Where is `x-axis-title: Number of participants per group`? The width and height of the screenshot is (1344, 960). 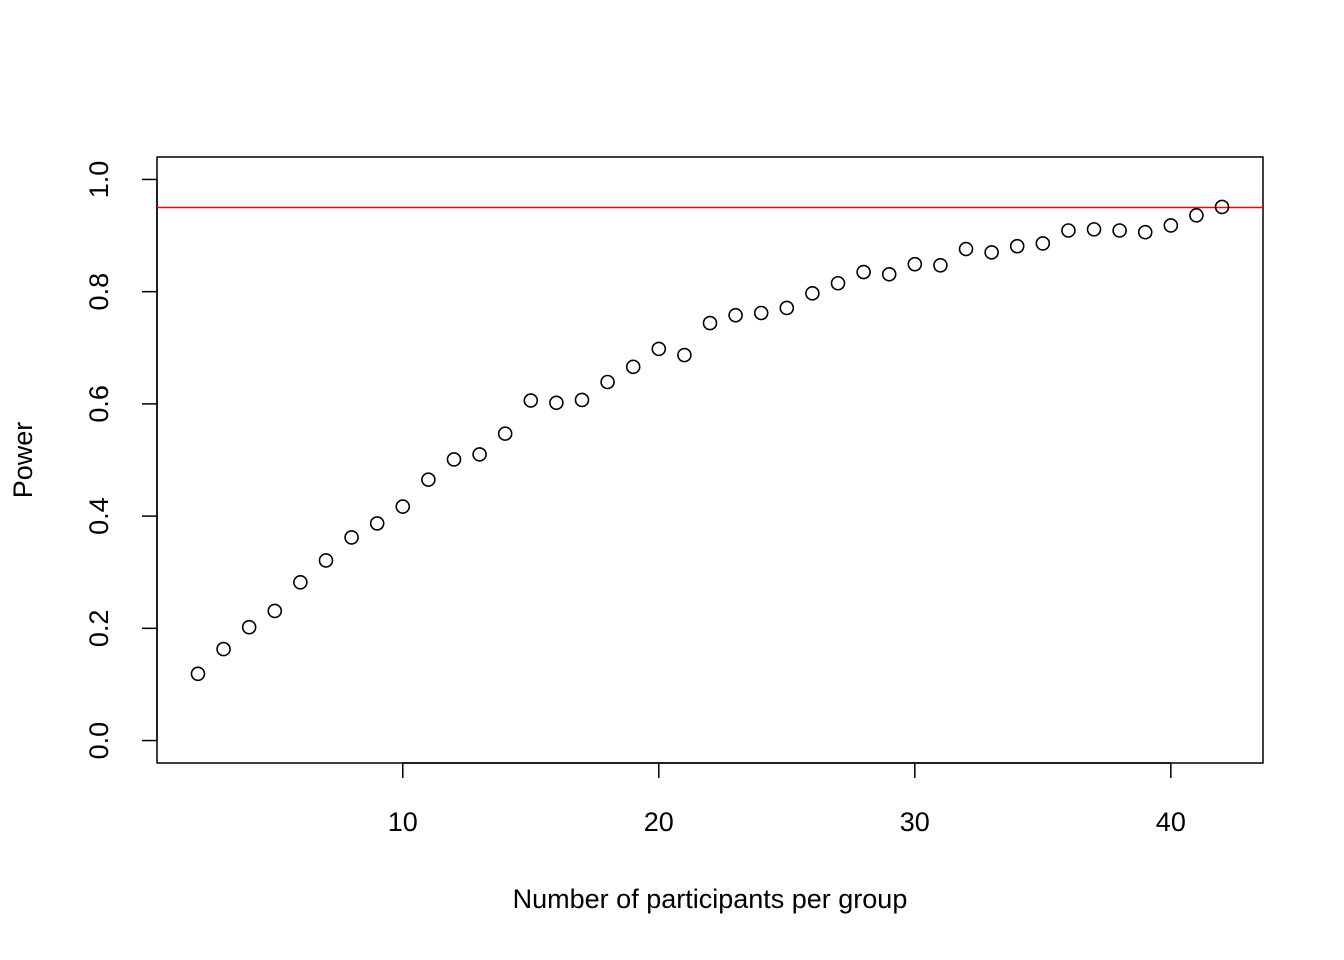 x-axis-title: Number of participants per group is located at coordinates (710, 899).